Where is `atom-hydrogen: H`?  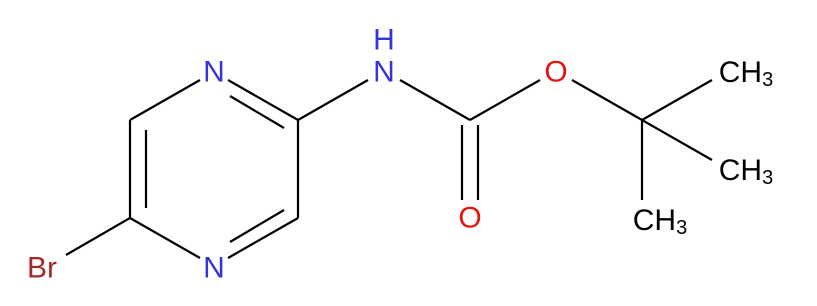
atom-hydrogen: H is located at coordinates (384, 40).